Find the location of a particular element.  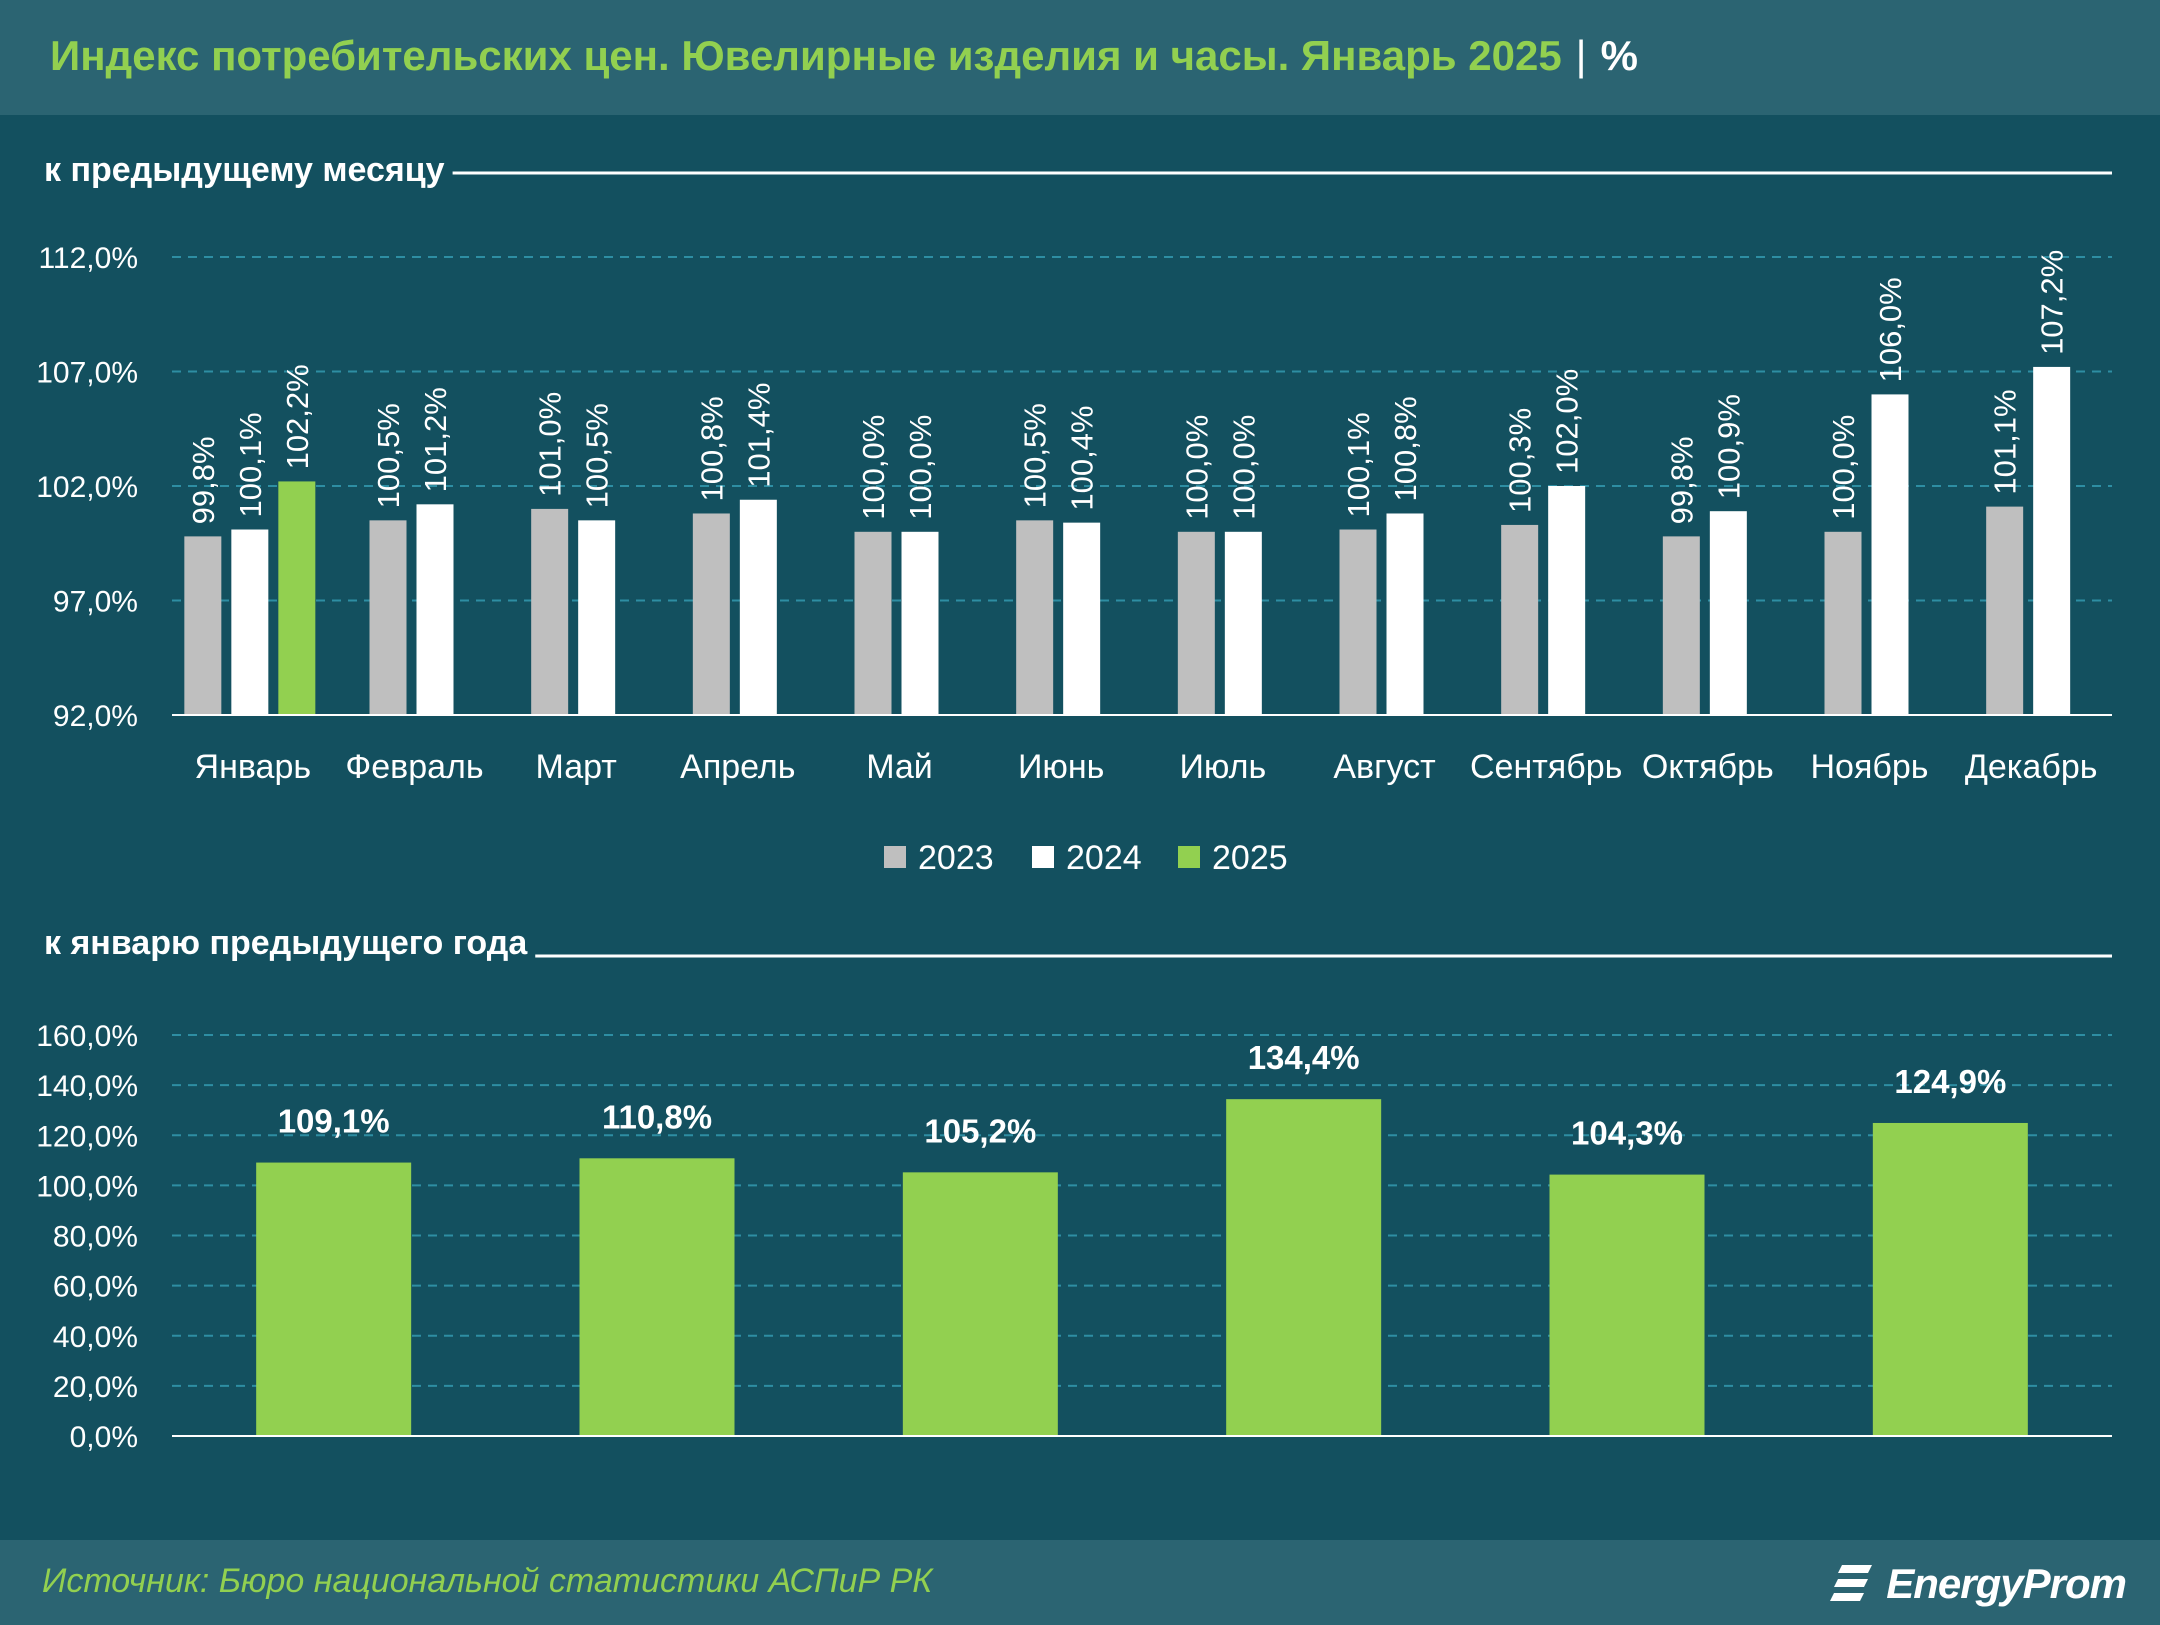

bar-value-label: 124,9% is located at coordinates (1950, 1081).